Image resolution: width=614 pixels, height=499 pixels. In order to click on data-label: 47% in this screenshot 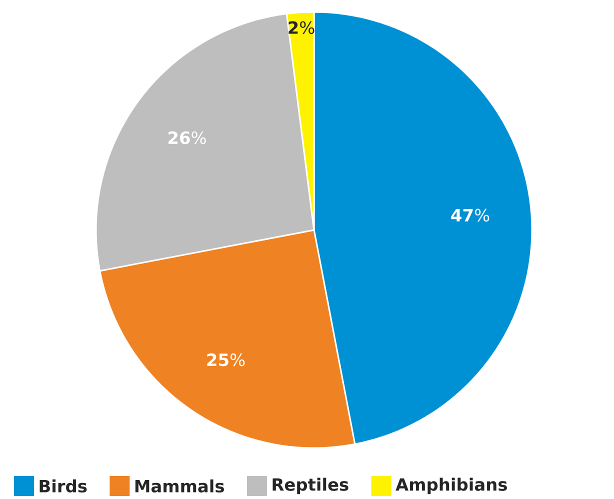, I will do `click(470, 215)`.